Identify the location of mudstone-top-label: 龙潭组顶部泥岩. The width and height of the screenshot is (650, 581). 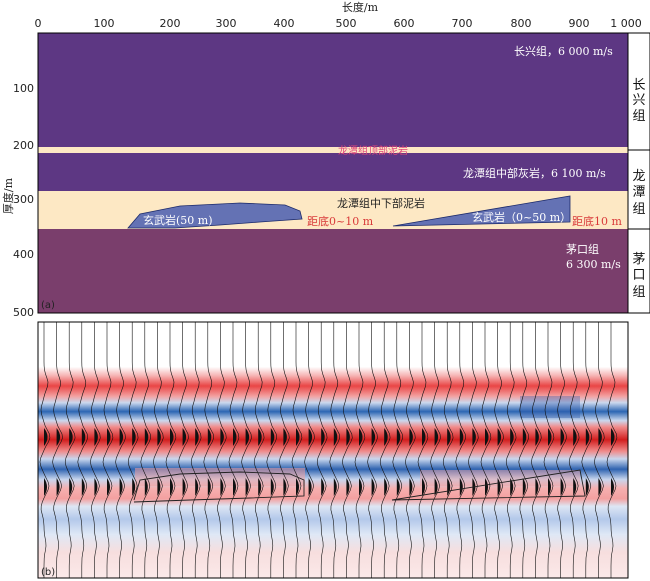
(373, 150).